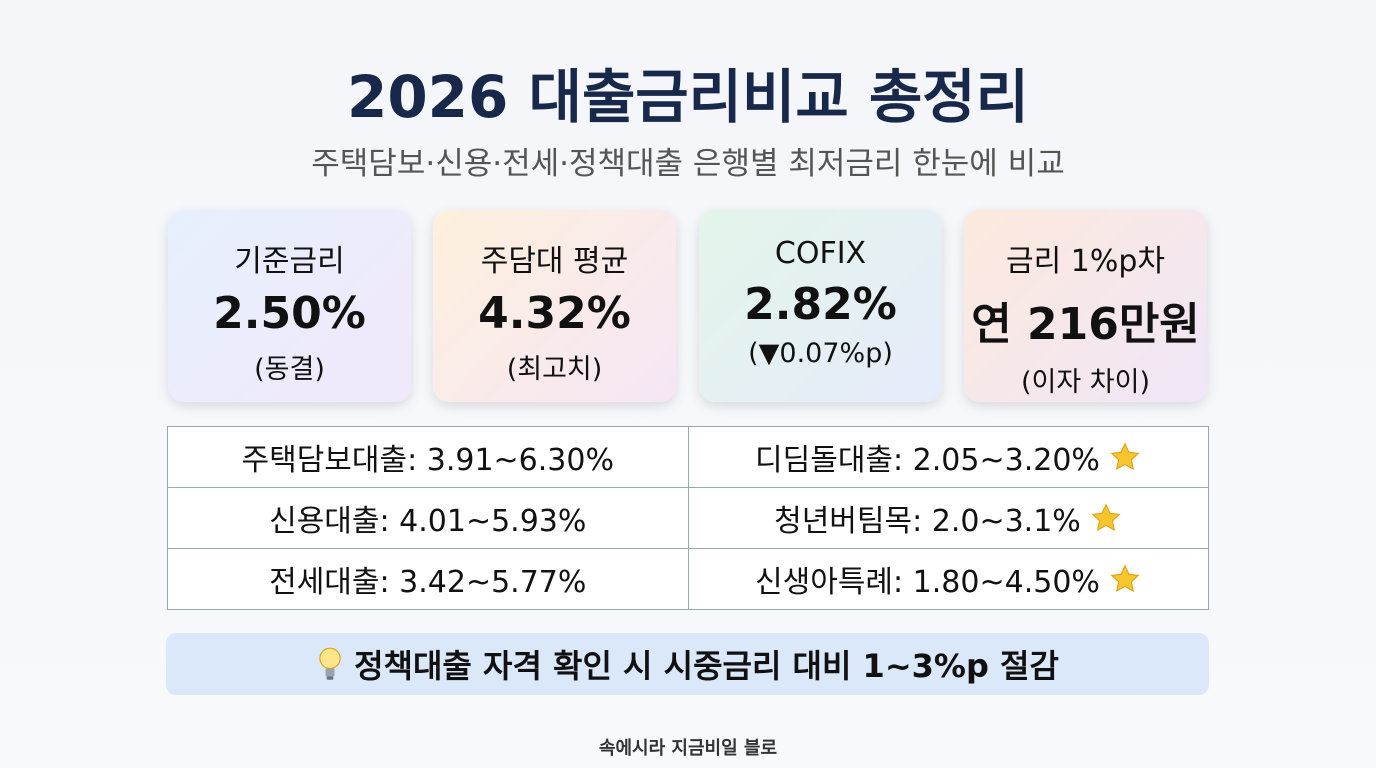 The width and height of the screenshot is (1376, 768). What do you see at coordinates (428, 582) in the screenshot?
I see `cell-text: 전세대출: 3.42~5.77%` at bounding box center [428, 582].